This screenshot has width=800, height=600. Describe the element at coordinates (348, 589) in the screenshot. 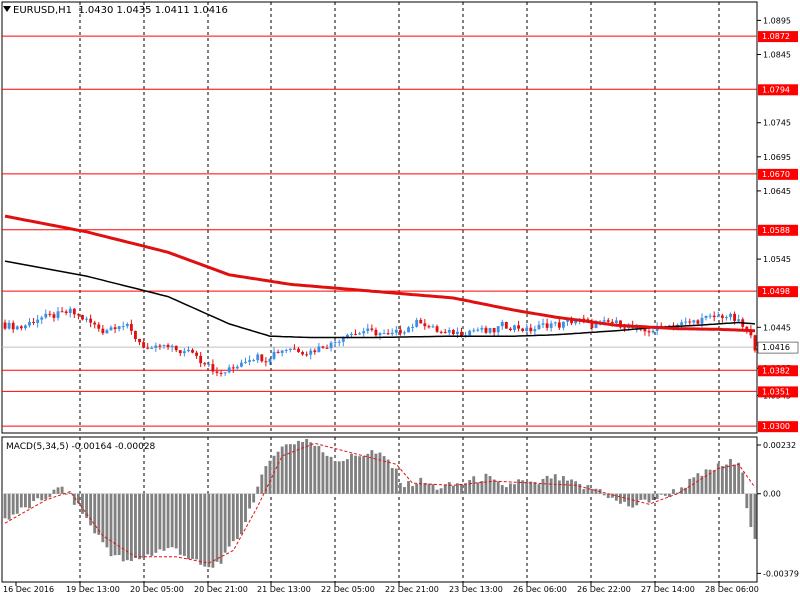

I see `time-label: 22 Dec 05:00` at that location.